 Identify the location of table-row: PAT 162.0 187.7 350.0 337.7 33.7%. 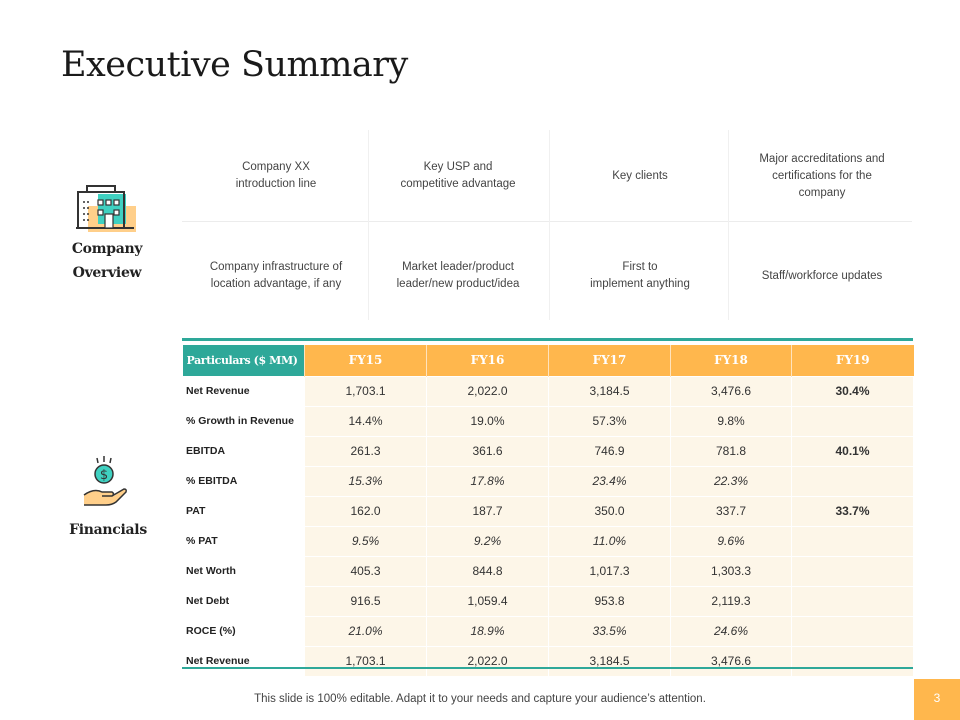
(548, 511).